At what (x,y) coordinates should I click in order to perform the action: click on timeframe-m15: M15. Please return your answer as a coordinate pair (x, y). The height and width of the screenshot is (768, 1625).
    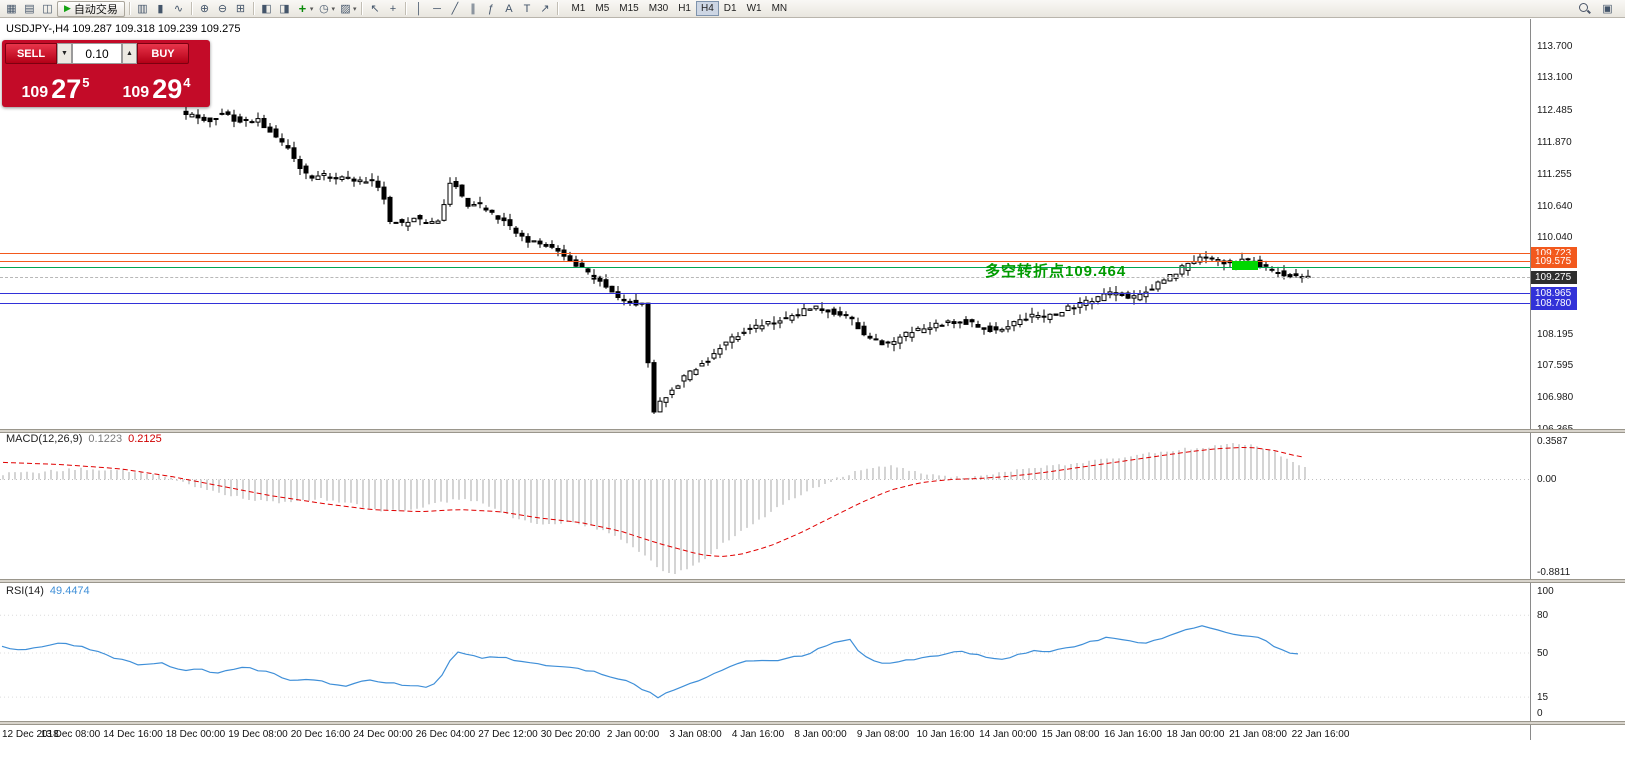
    Looking at the image, I should click on (629, 8).